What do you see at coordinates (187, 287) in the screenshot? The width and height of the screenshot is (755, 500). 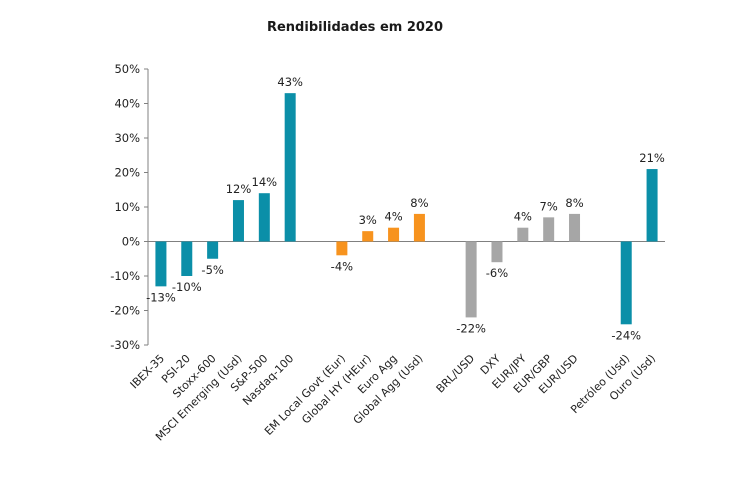 I see `data-label: -10%` at bounding box center [187, 287].